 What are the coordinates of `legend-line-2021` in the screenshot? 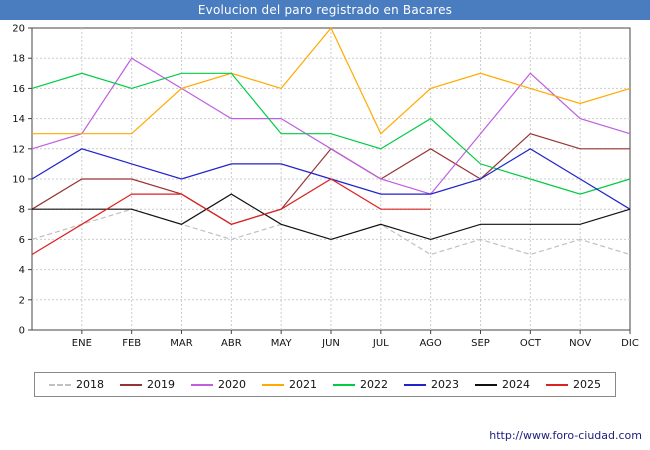 It's located at (273, 385).